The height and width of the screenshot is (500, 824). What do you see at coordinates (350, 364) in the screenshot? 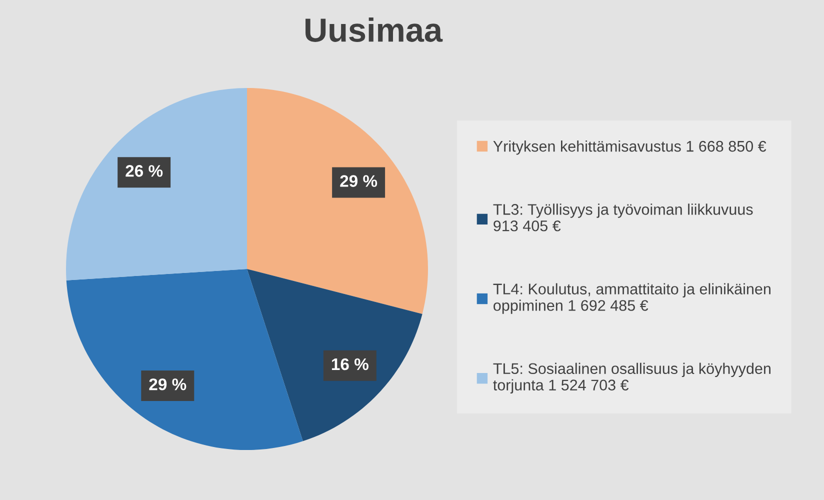
I see `data-label: 16 %` at bounding box center [350, 364].